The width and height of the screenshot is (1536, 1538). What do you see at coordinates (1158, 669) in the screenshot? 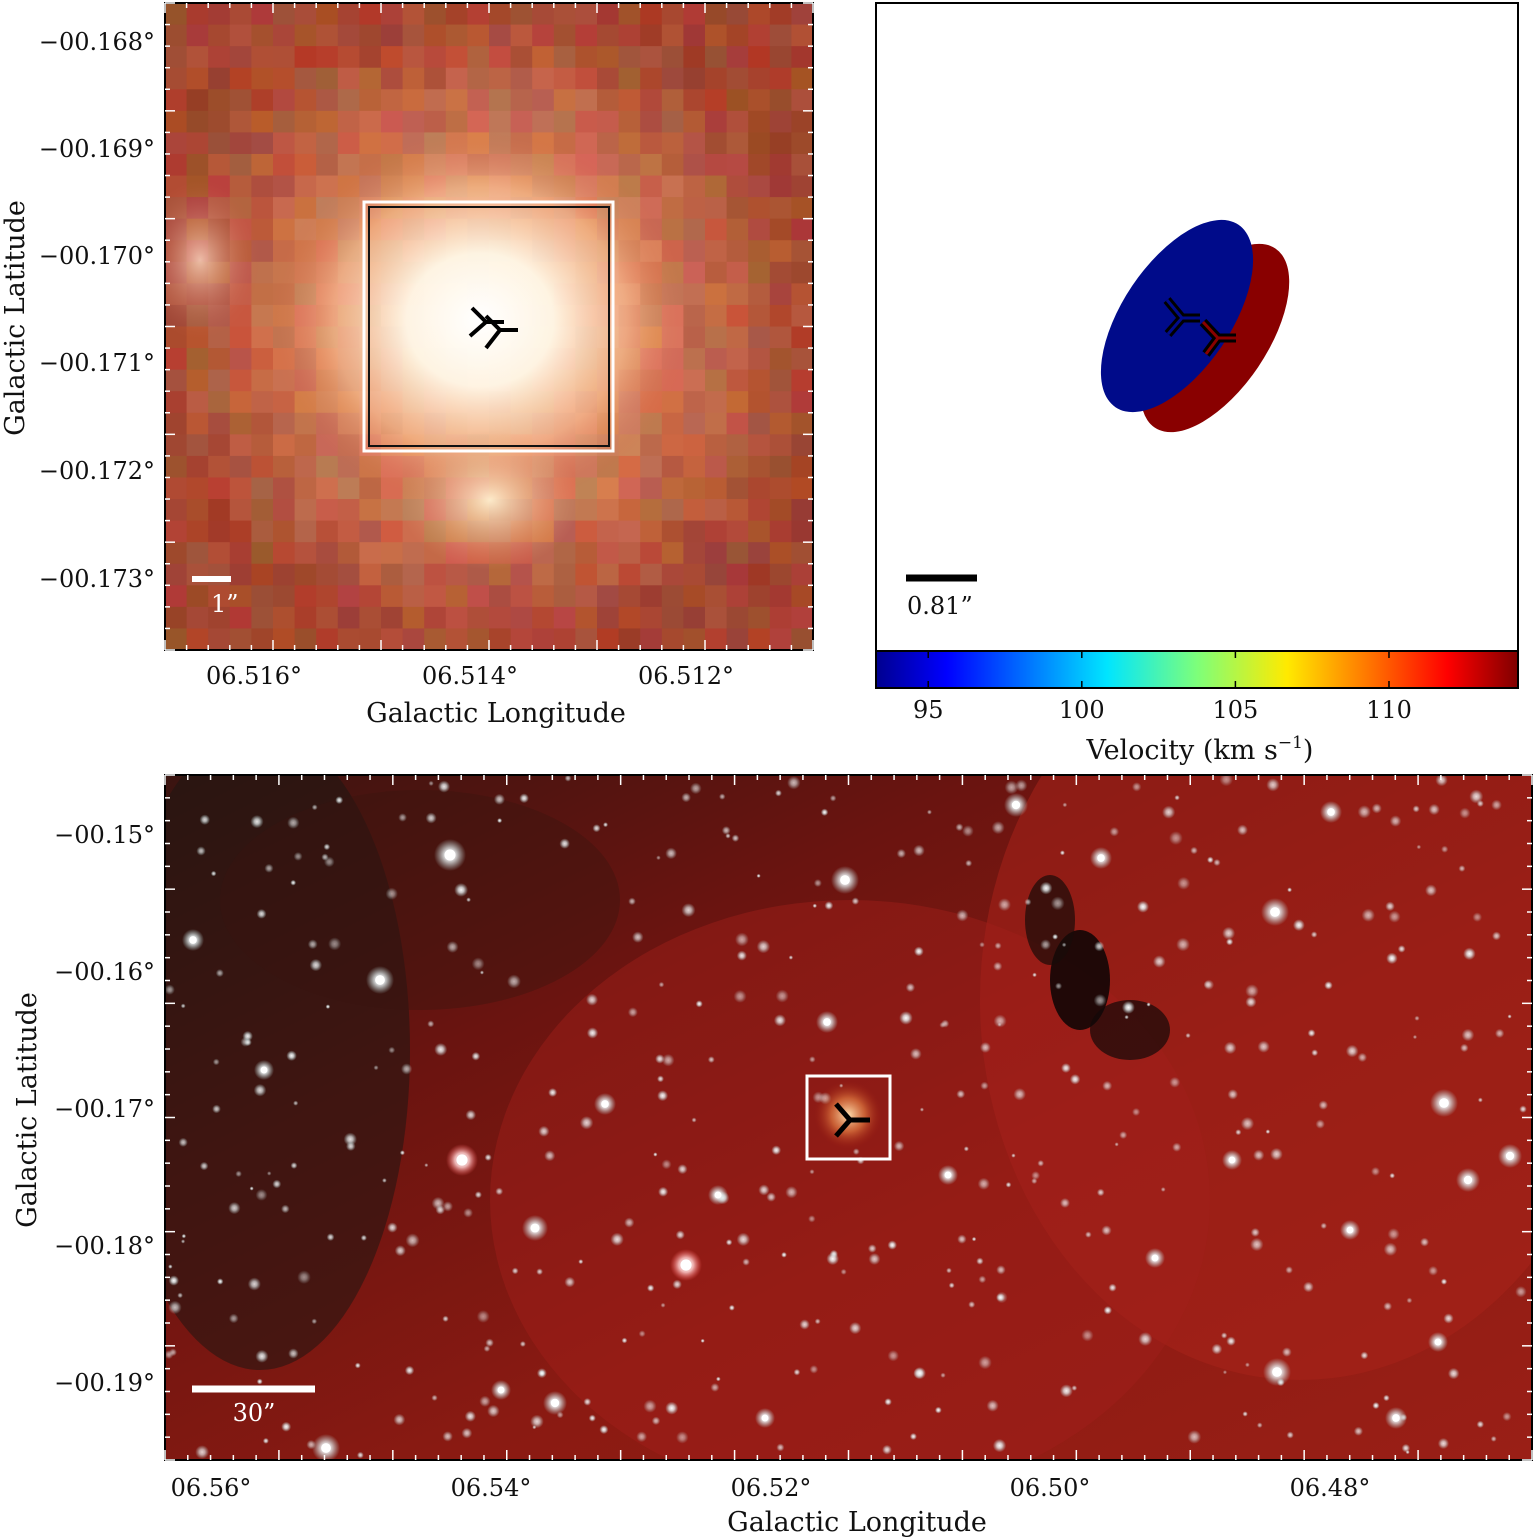
I see `colorbar-ticks` at bounding box center [1158, 669].